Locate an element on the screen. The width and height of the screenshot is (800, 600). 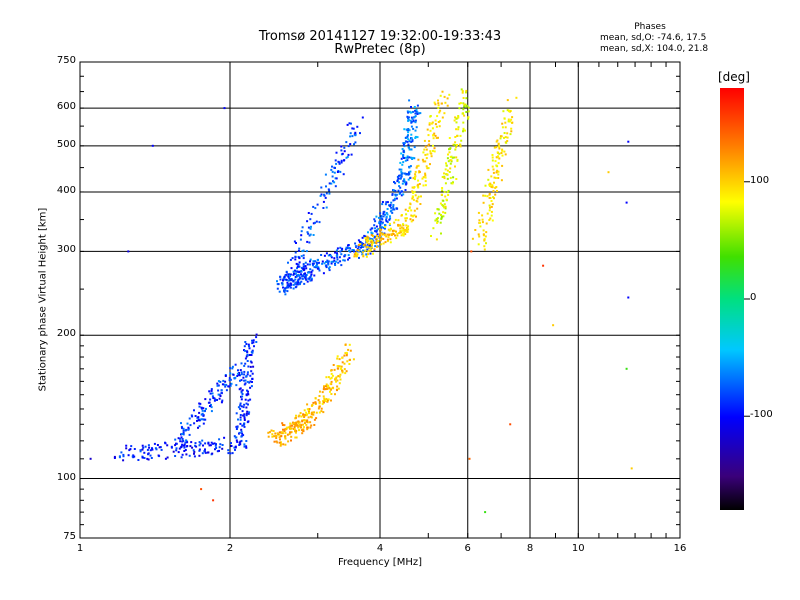
y-tick-label: 200 is located at coordinates (66, 334).